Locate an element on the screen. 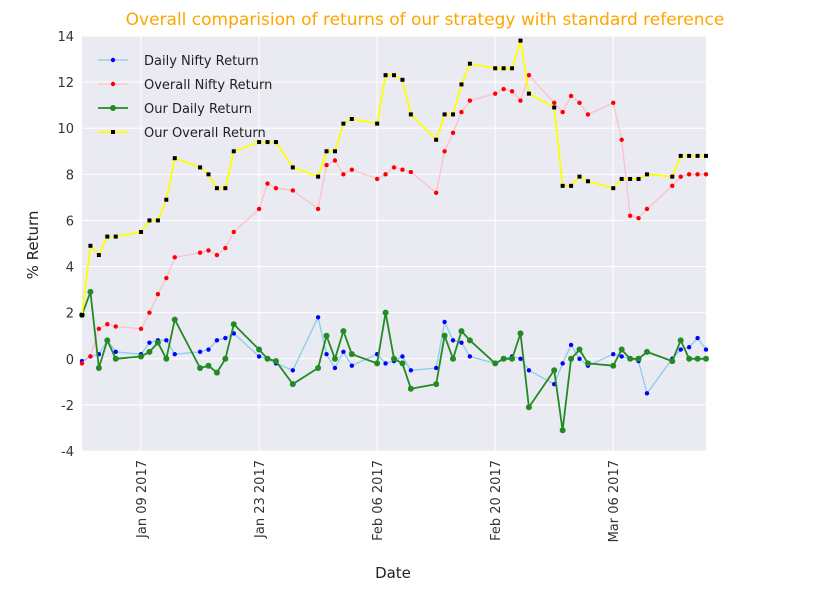 This screenshot has width=813, height=591. y-tick-label: 8 is located at coordinates (70, 175).